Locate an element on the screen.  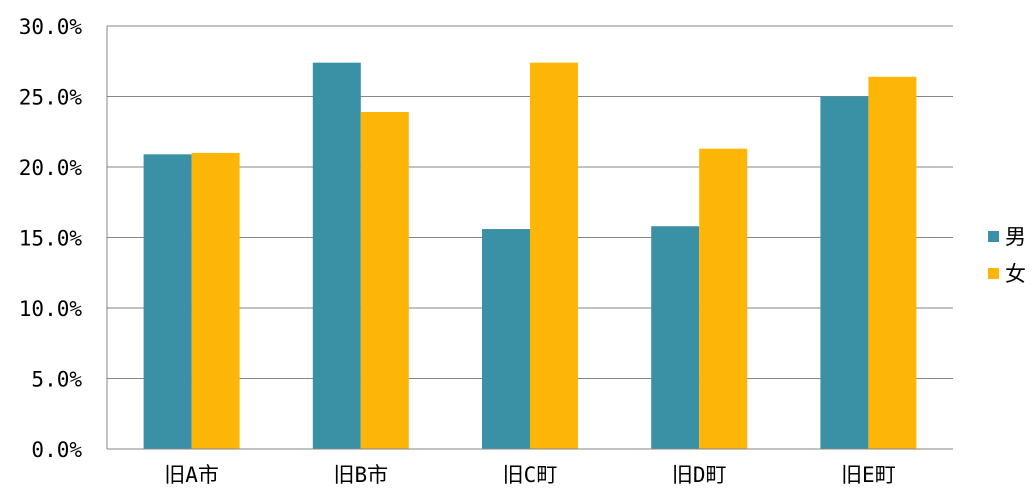
y-tick-labels: 0.0% 5.0% 10.0% 15.0% 20.0% 25.0% 30.0% is located at coordinates (51, 238).